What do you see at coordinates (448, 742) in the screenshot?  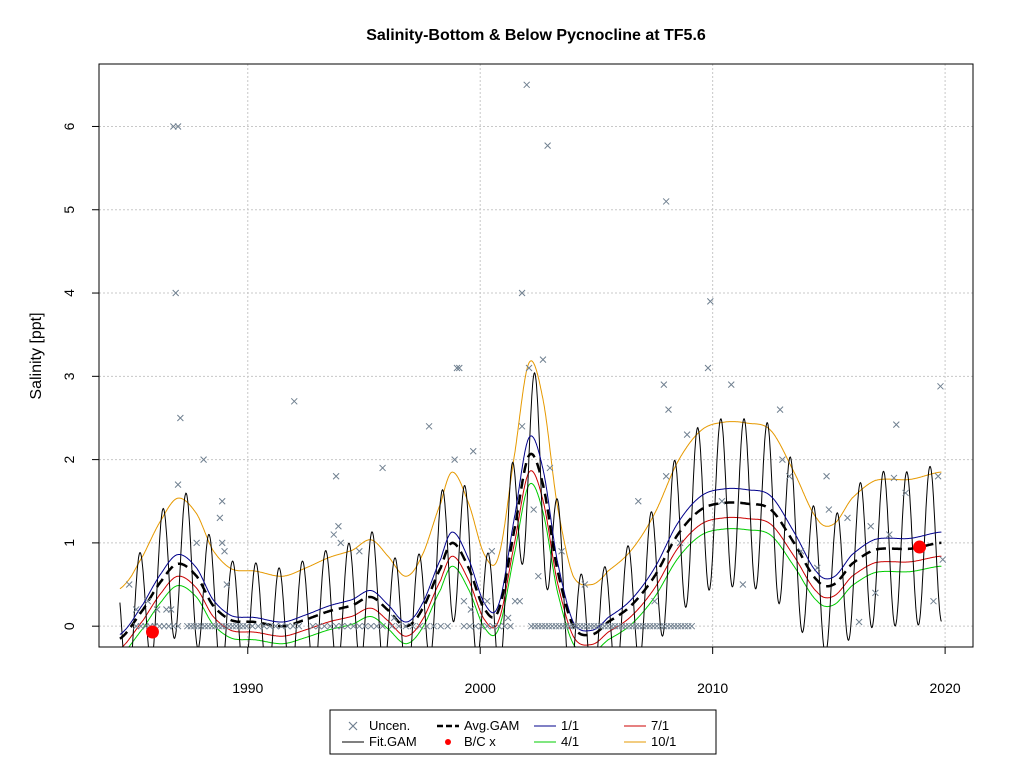 I see `legend-symbol-dot` at bounding box center [448, 742].